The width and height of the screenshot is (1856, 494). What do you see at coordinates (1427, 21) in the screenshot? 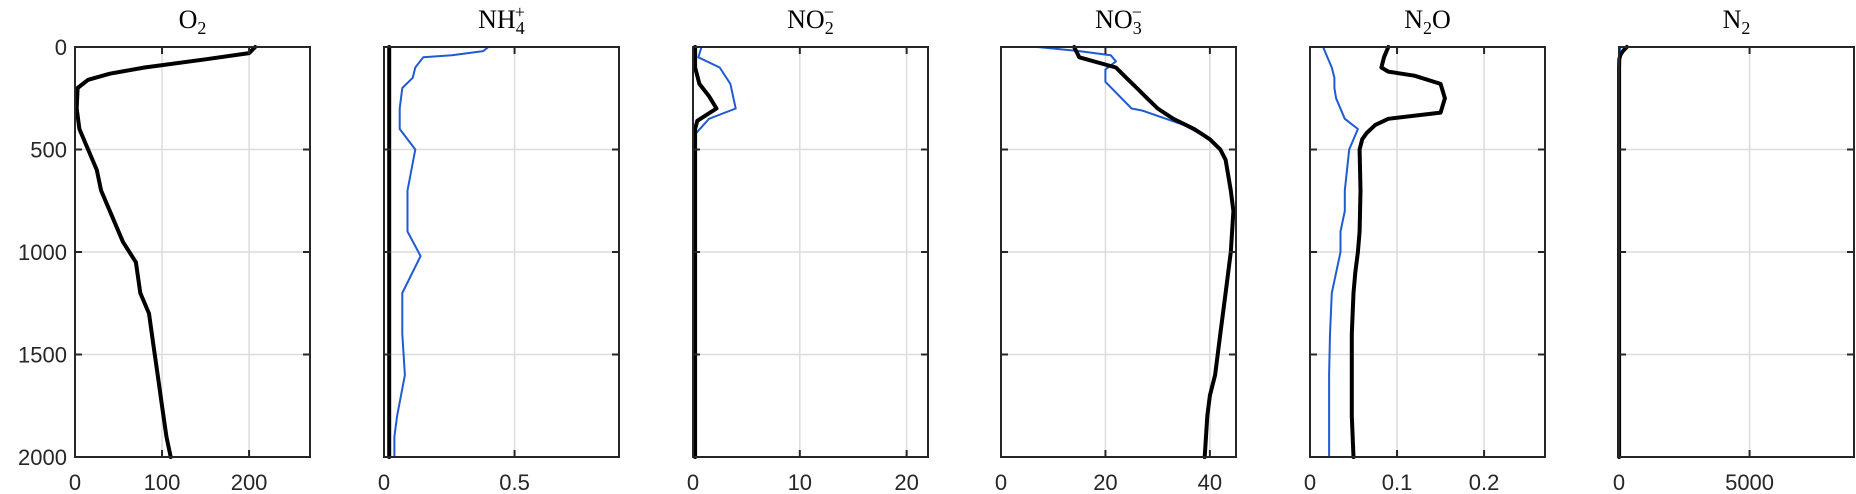
I see `chart-title: N2​O` at bounding box center [1427, 21].